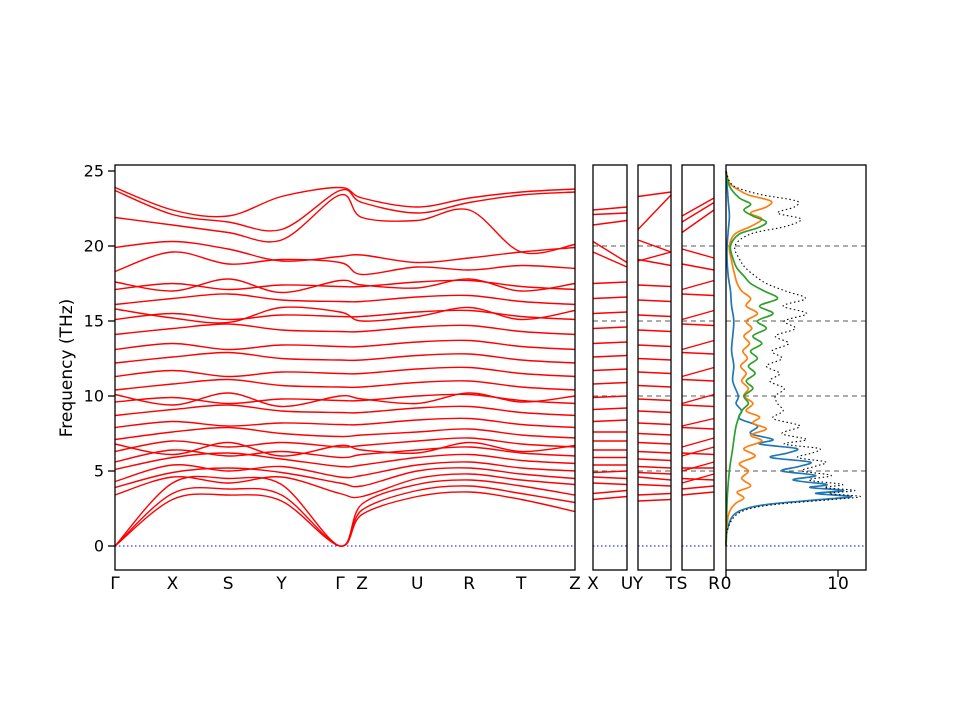 The height and width of the screenshot is (720, 960). What do you see at coordinates (94, 321) in the screenshot?
I see `y-tick-label: 15` at bounding box center [94, 321].